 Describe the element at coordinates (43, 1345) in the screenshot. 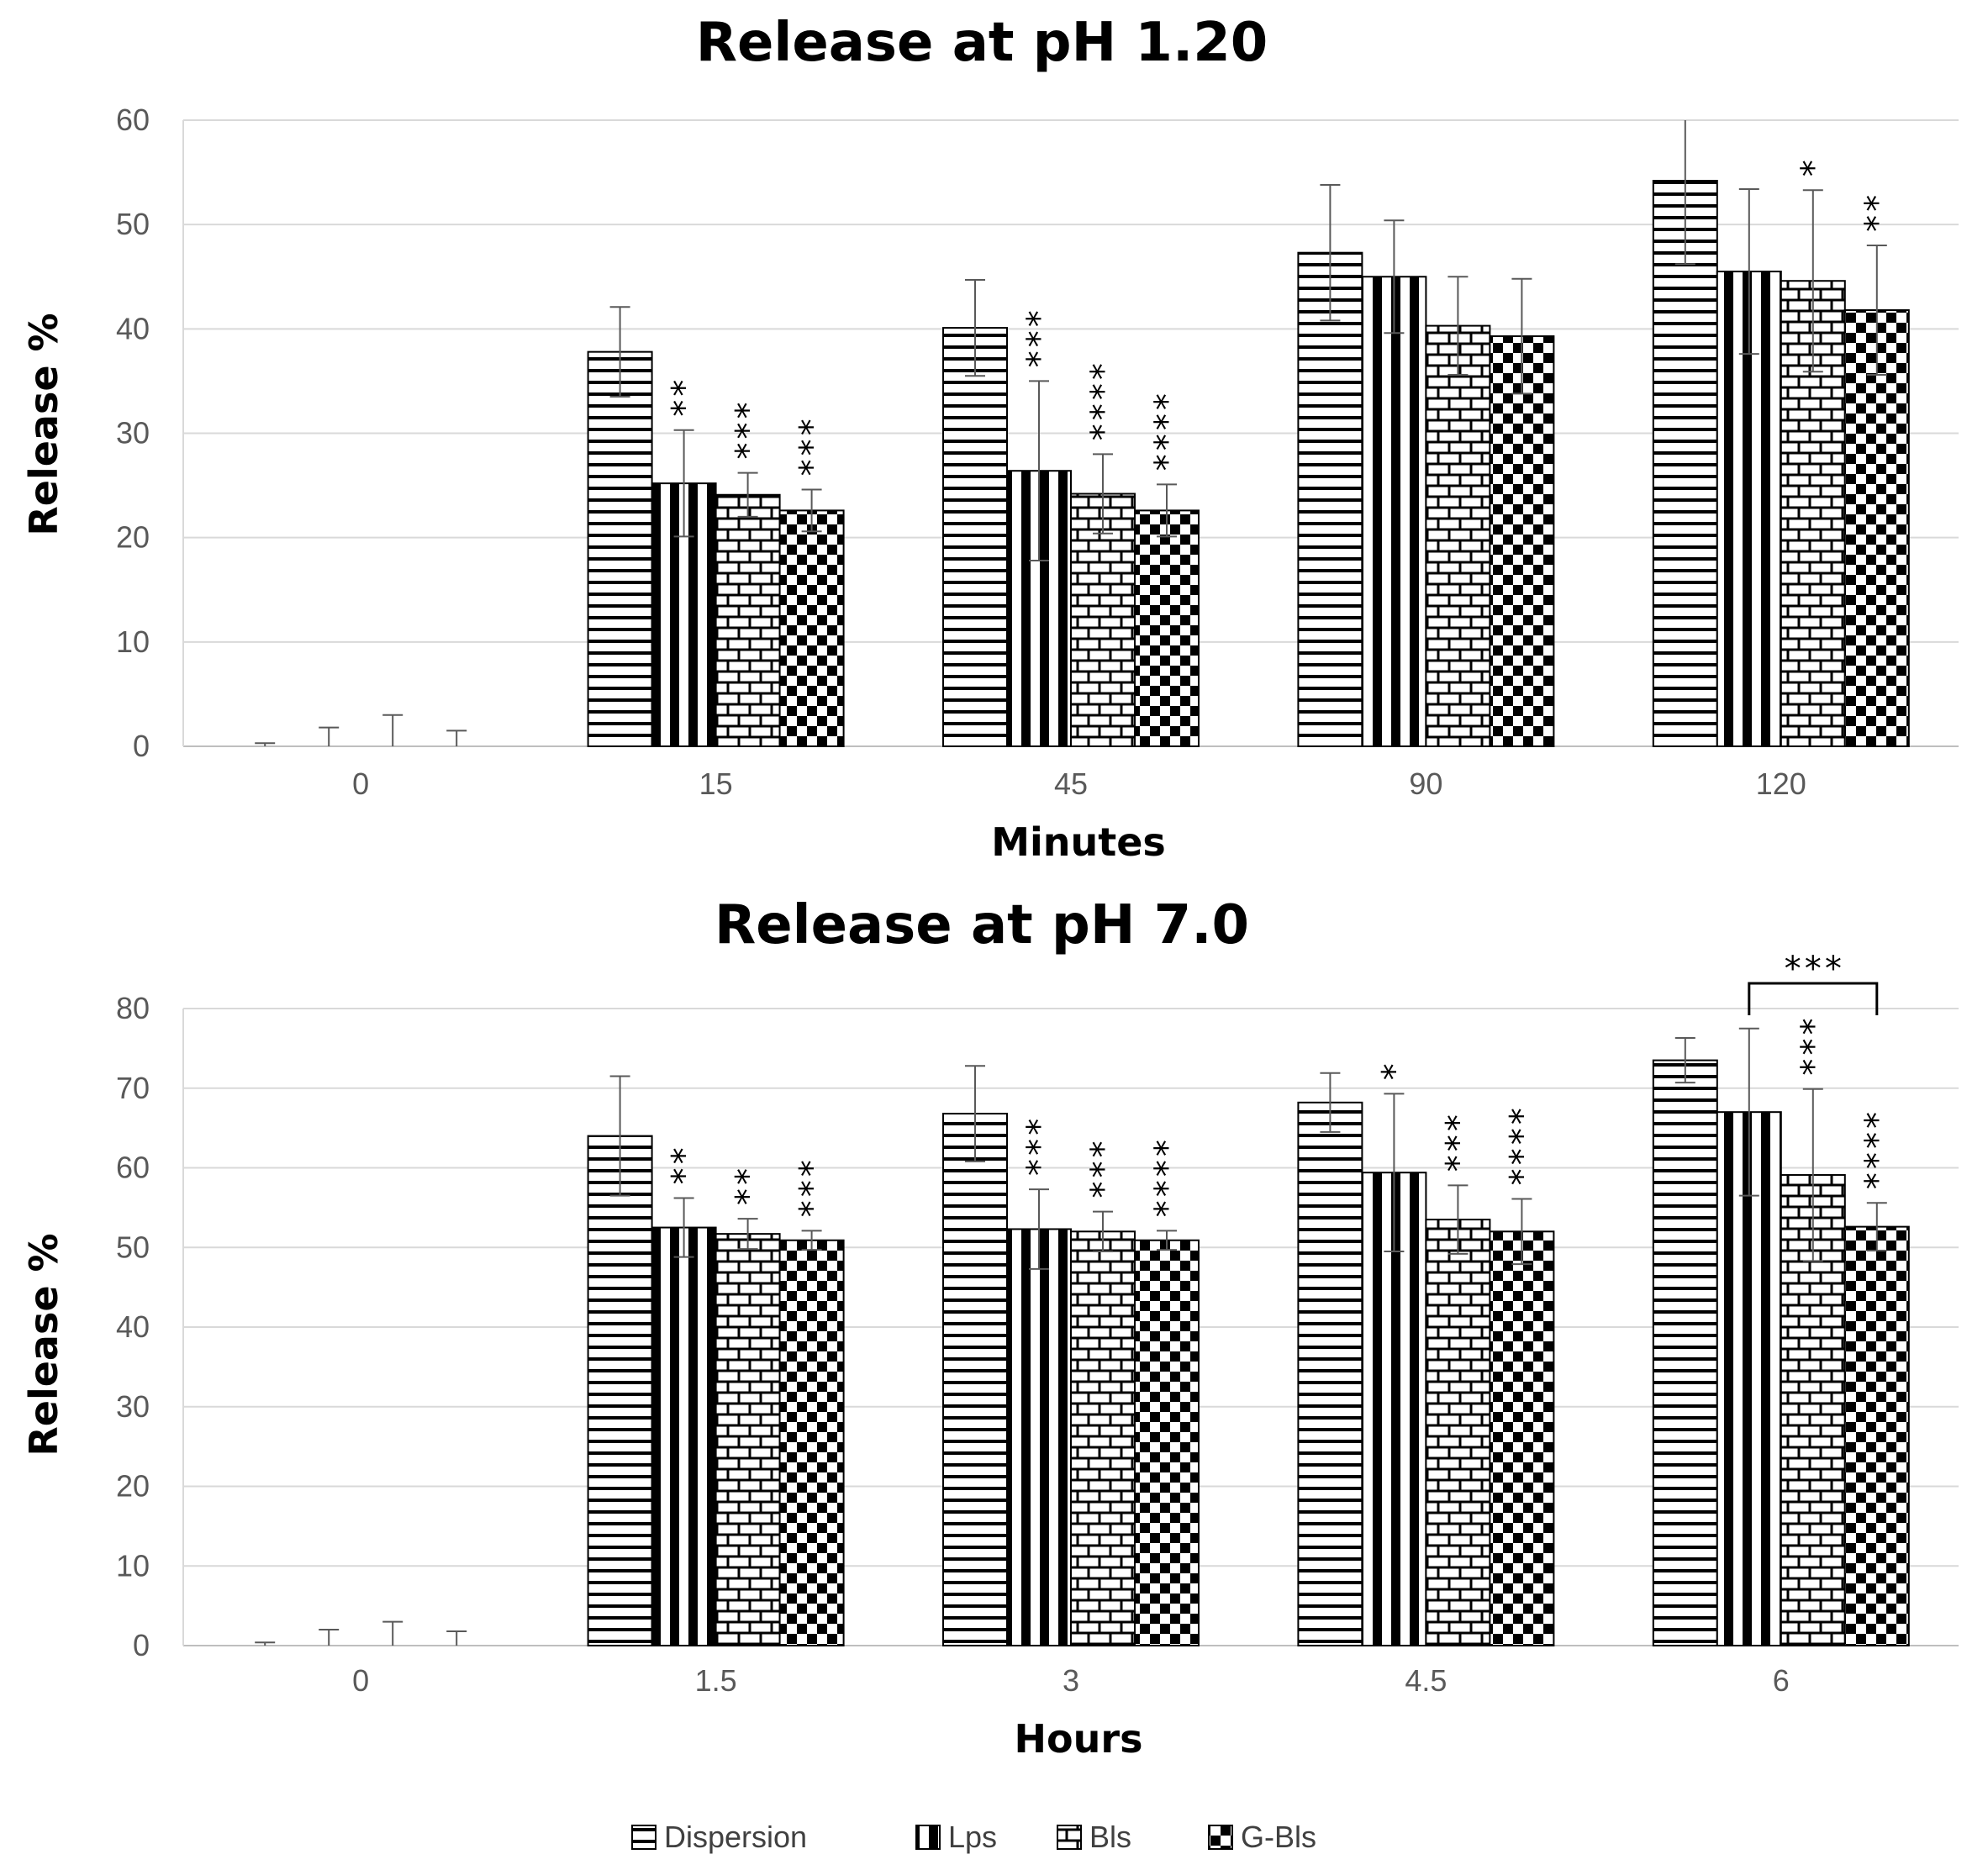

I see `chart-2-y-axis-title: Release %` at that location.